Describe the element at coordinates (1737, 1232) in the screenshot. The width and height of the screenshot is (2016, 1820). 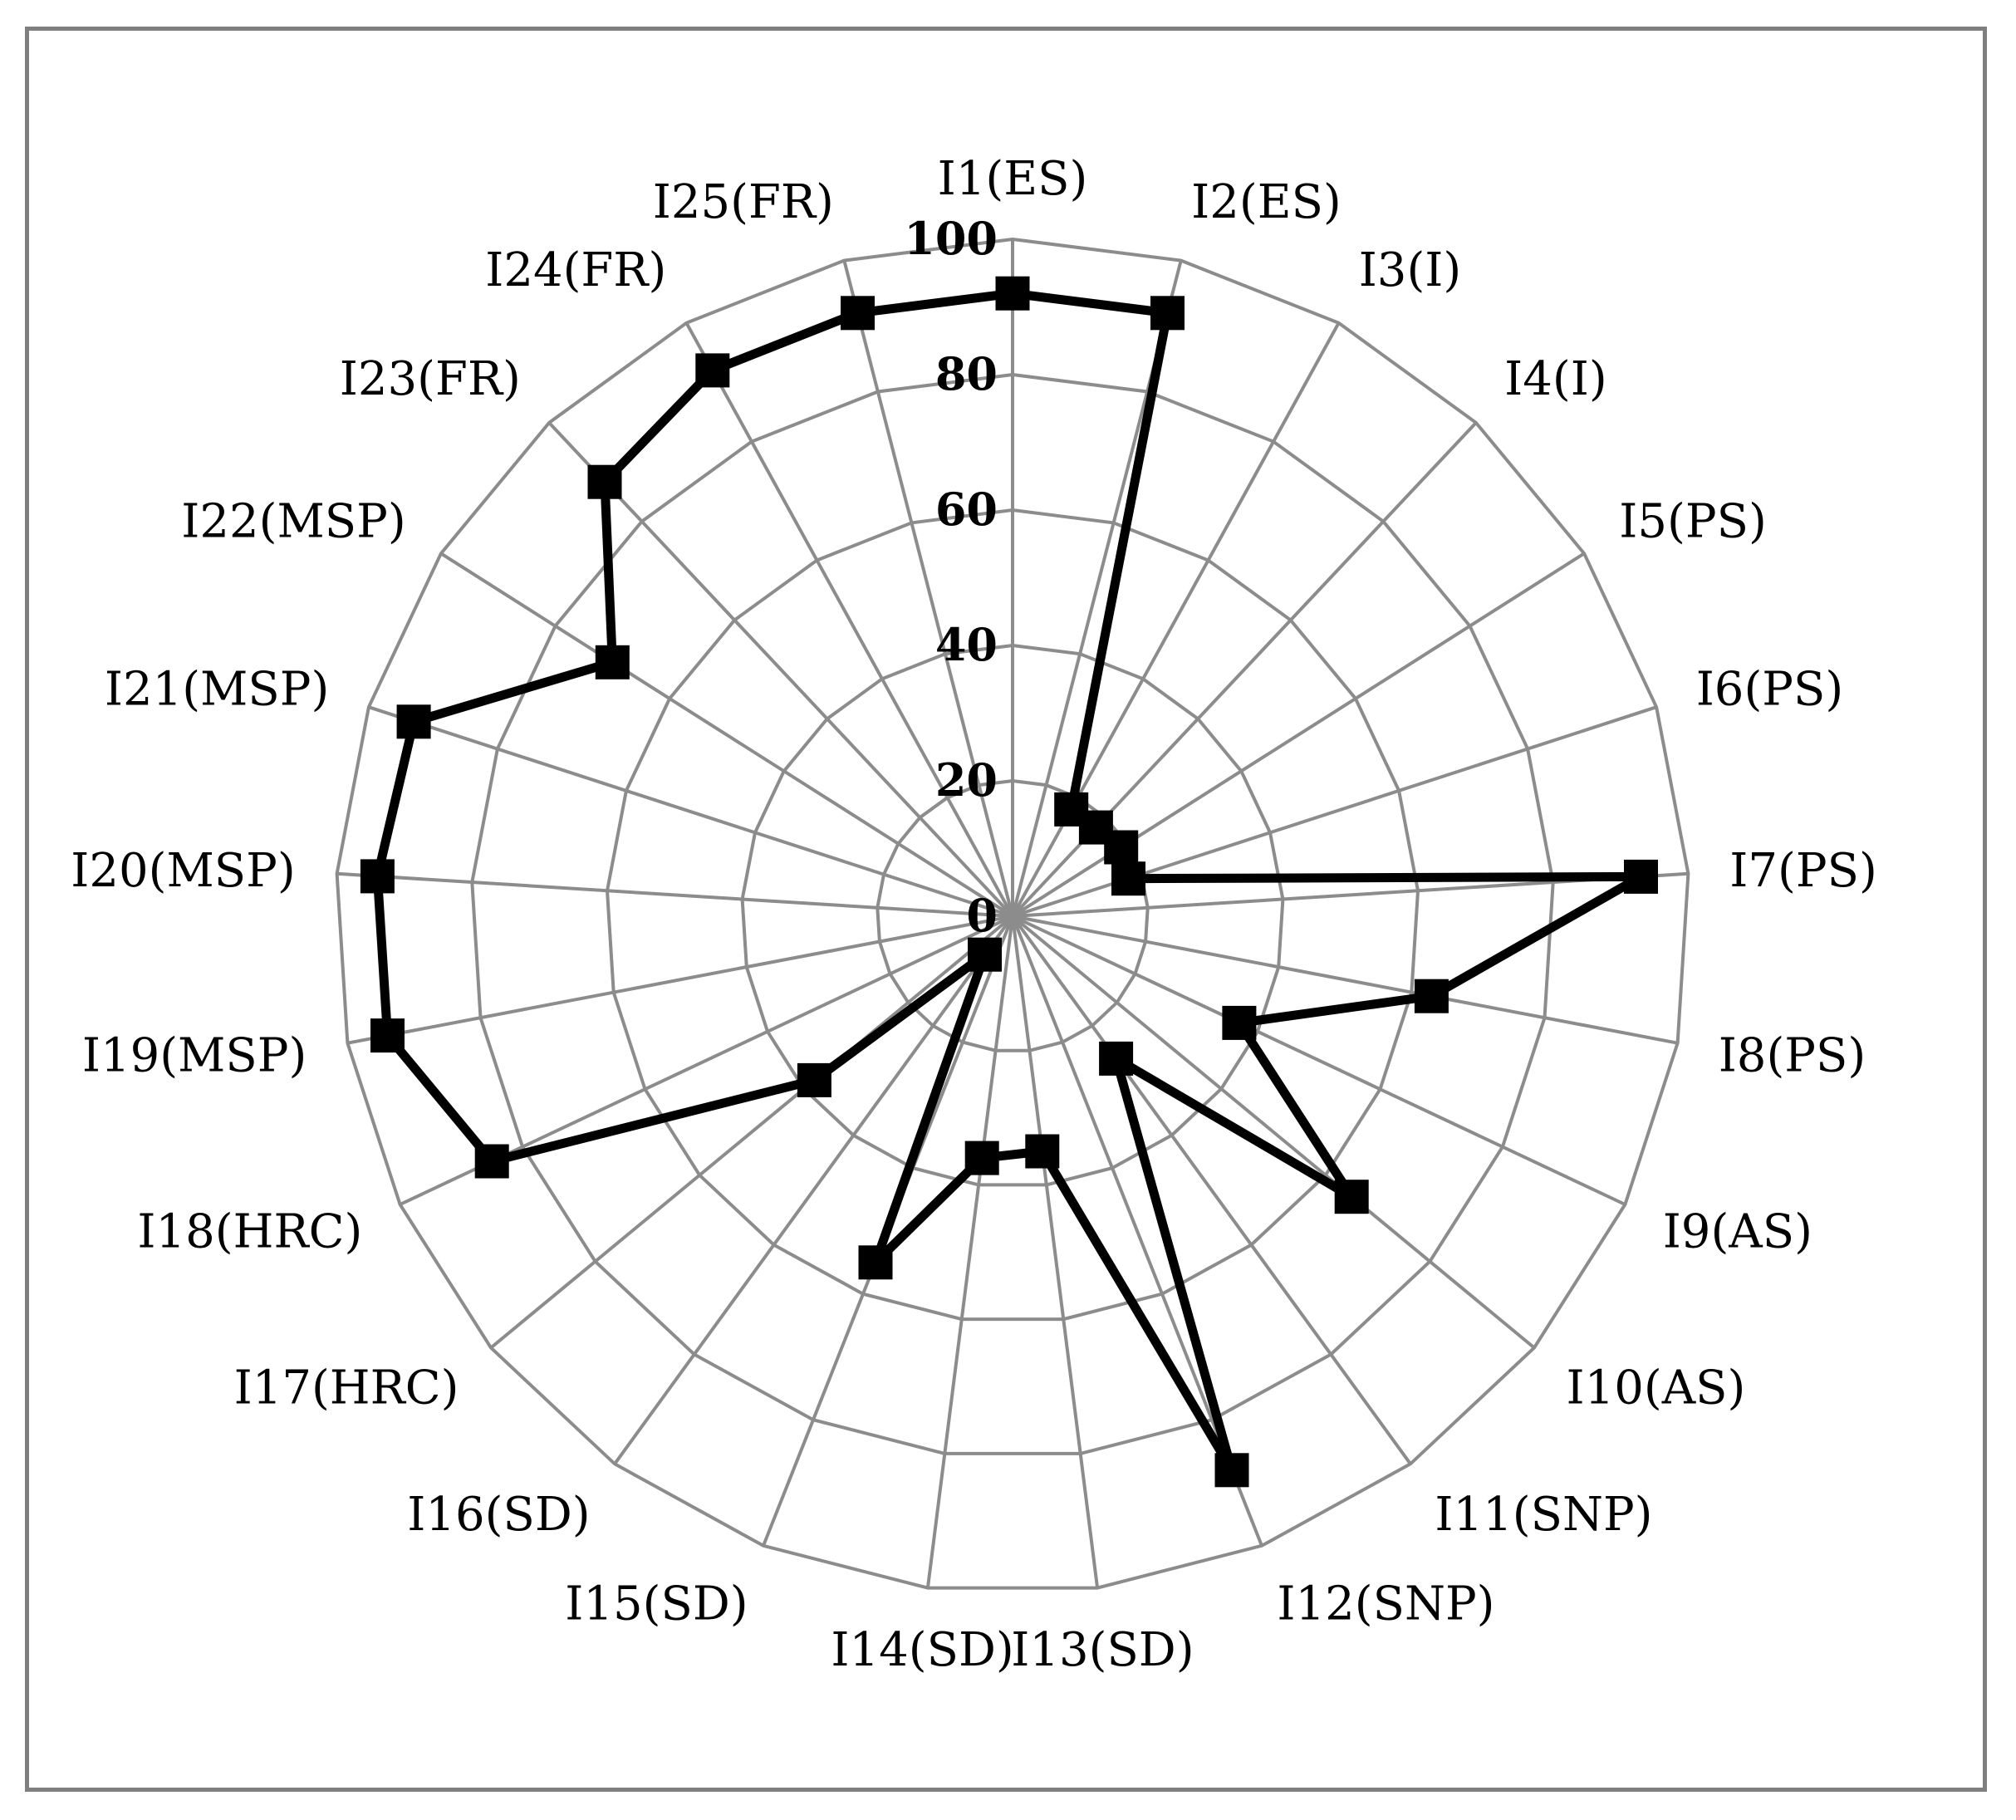
I see `category-label-9: I9(AS)` at that location.